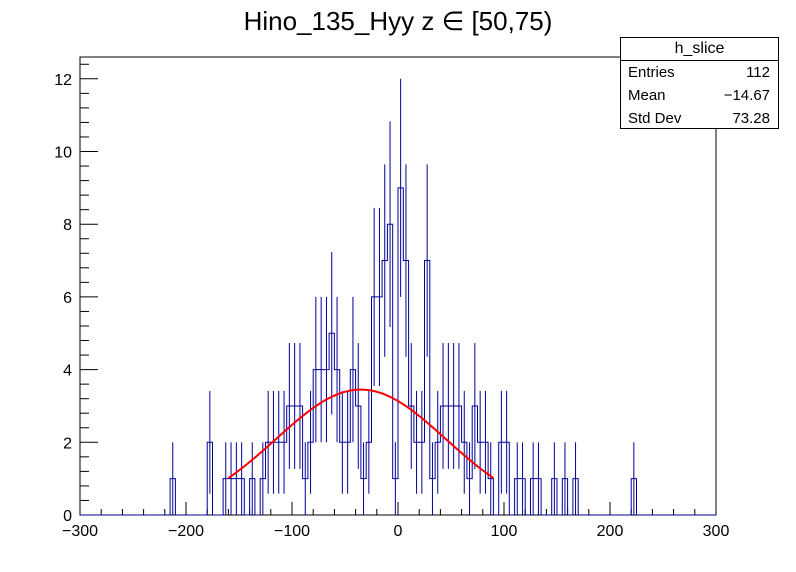 The image size is (796, 572). I want to click on x-tick-label: −200, so click(186, 531).